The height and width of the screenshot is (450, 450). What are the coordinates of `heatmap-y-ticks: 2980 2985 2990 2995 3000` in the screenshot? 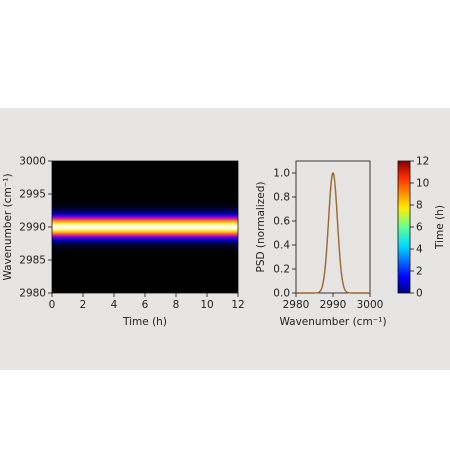 It's located at (35, 228).